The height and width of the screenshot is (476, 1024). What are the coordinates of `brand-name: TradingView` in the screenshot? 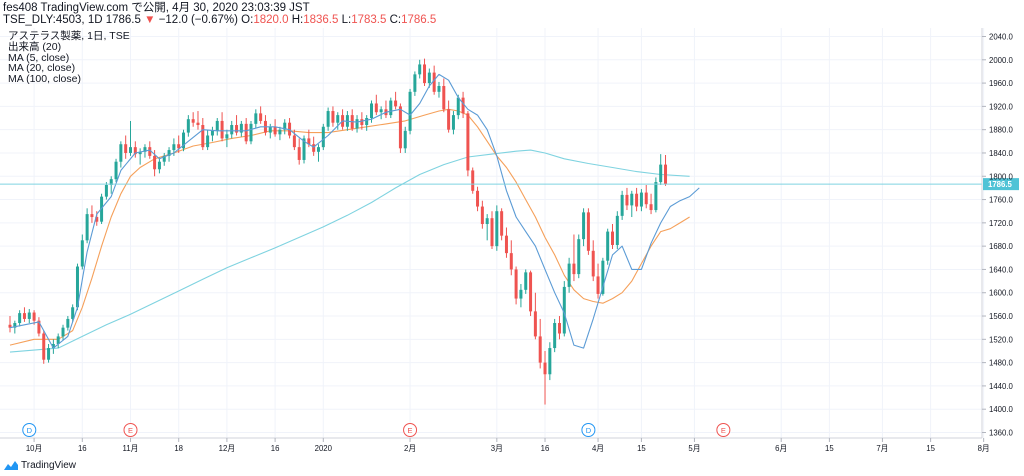 It's located at (49, 465).